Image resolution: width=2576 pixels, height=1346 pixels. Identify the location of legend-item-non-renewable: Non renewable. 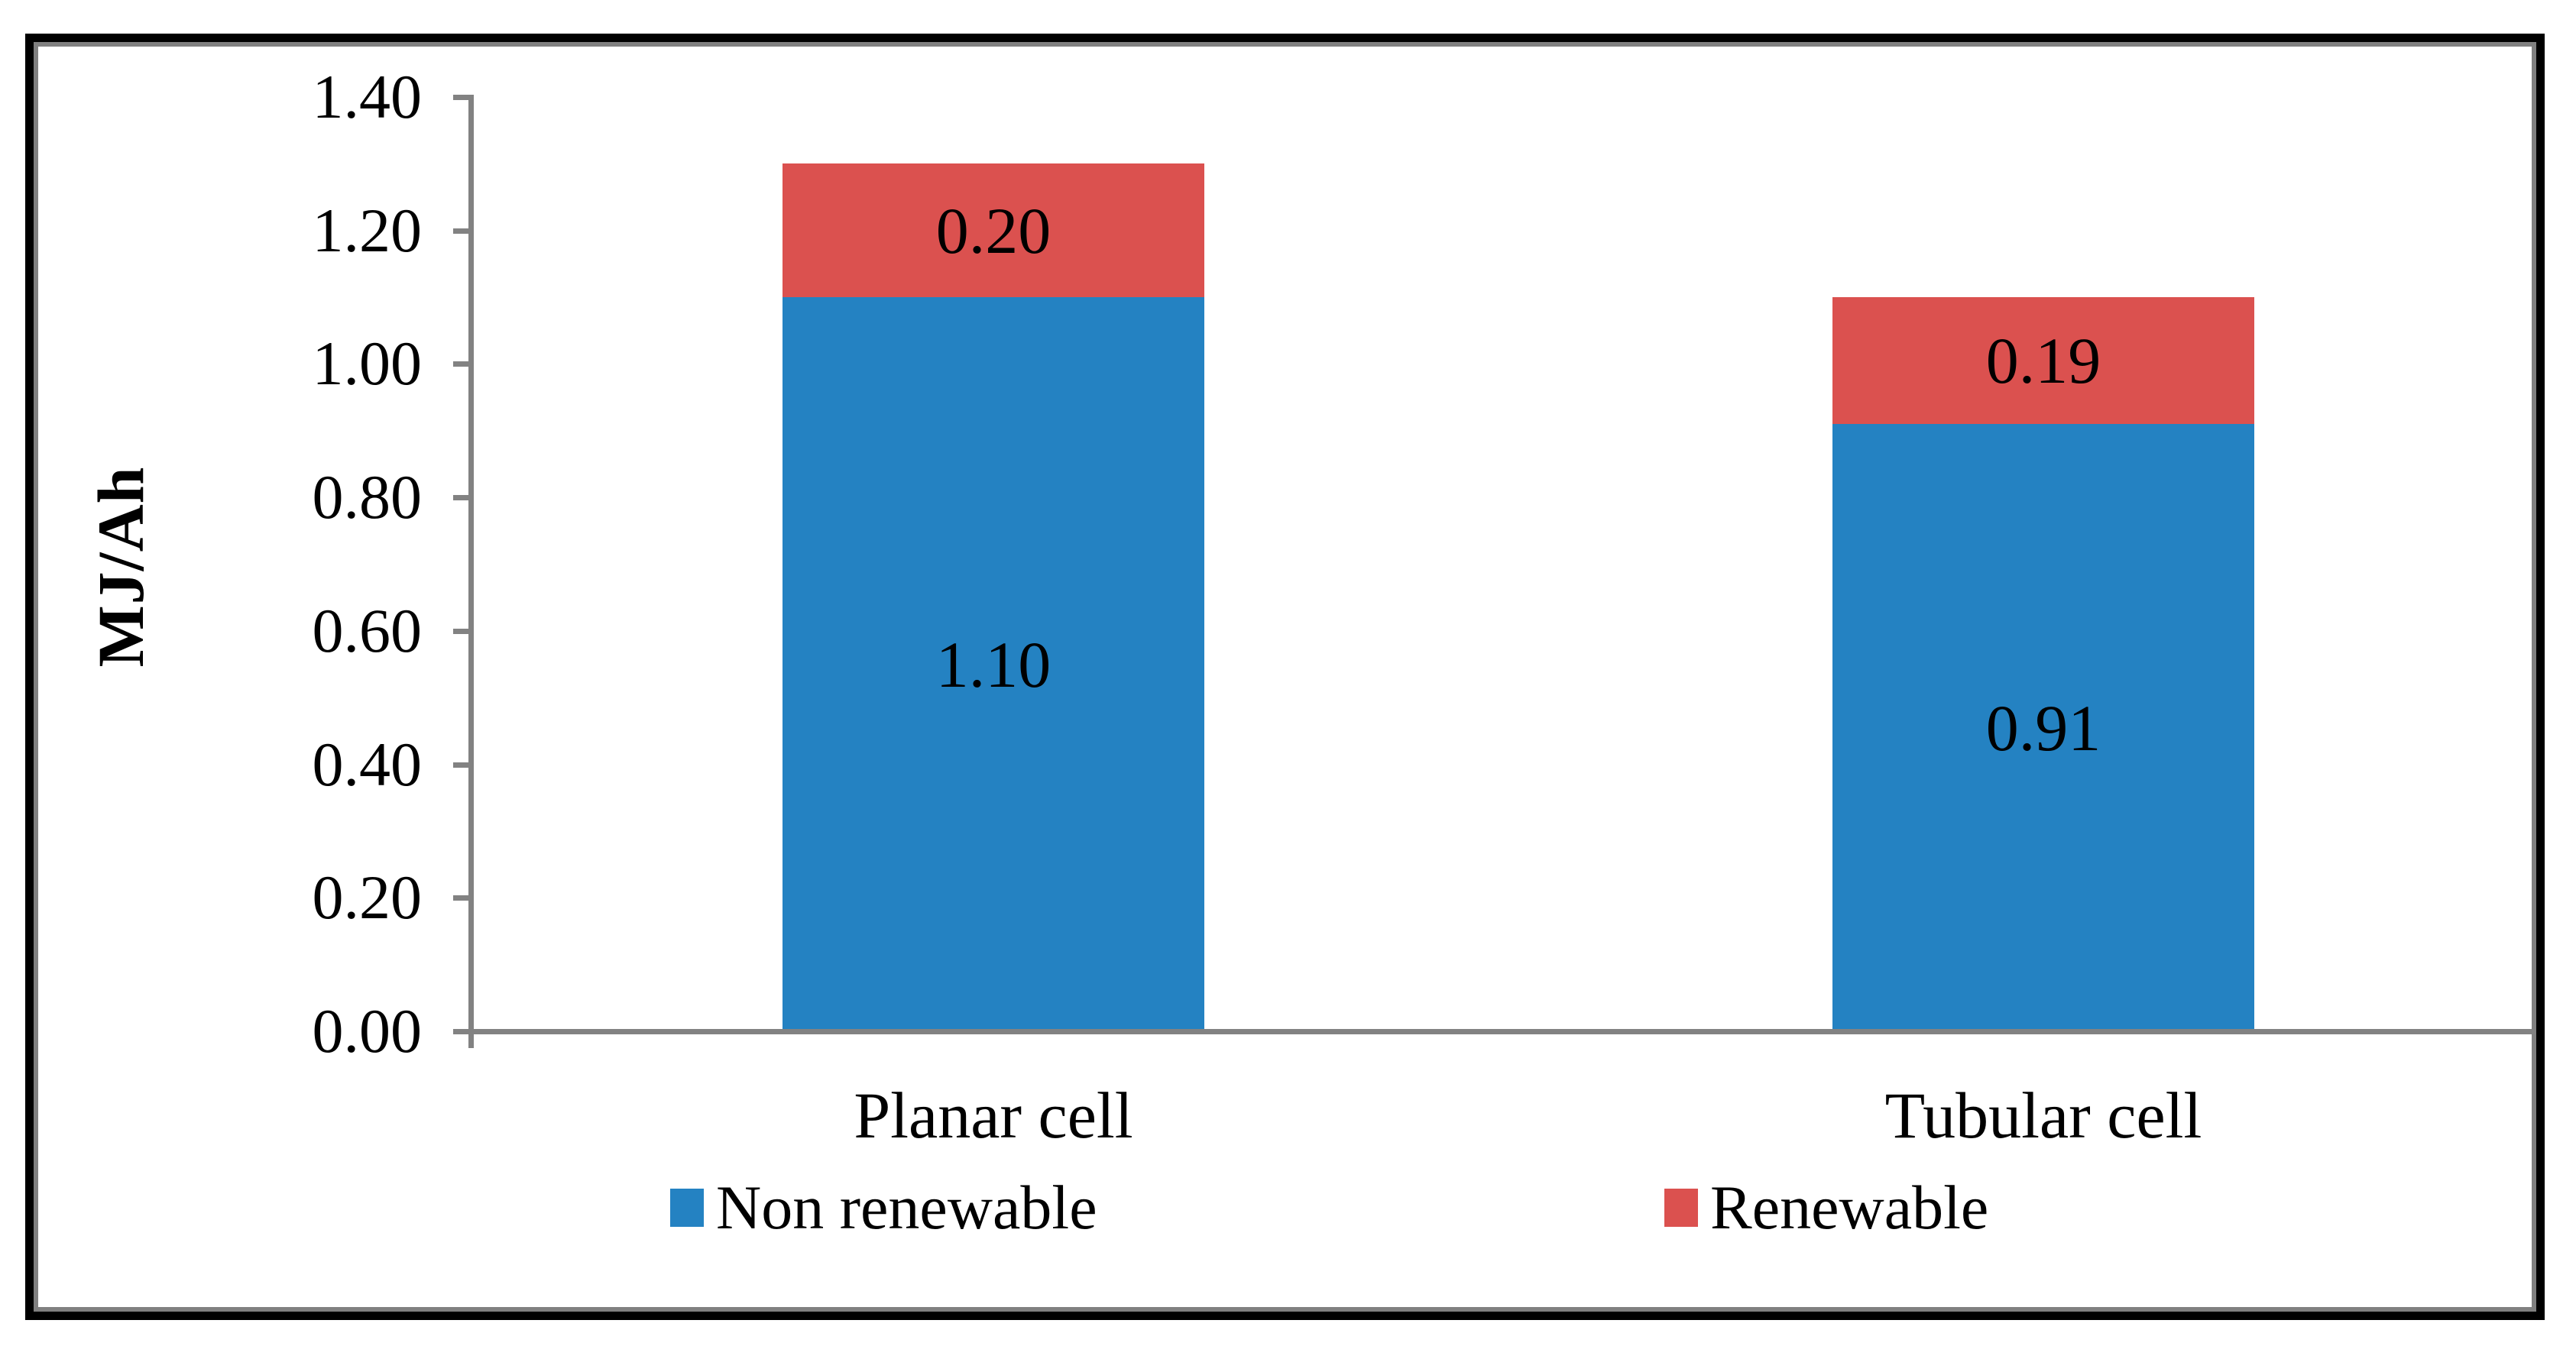
(883, 1207).